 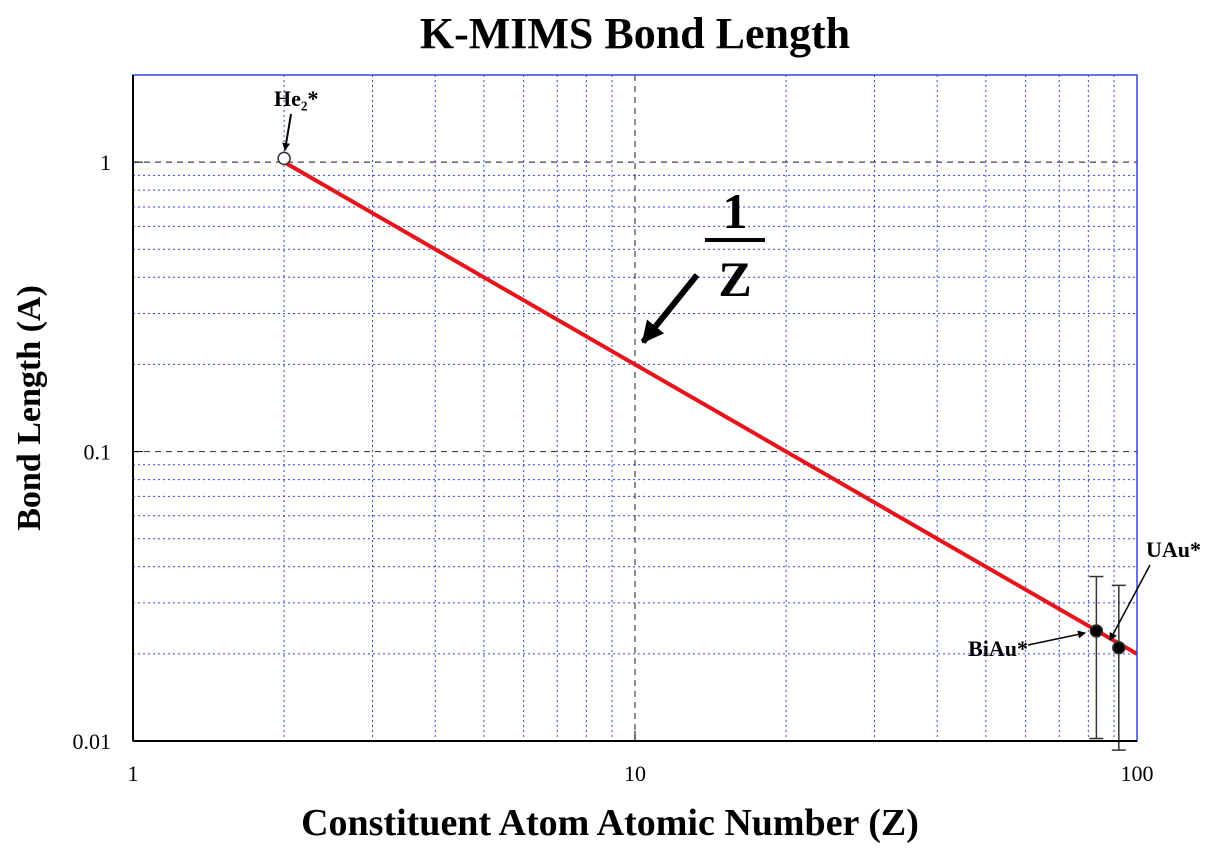 I want to click on y-tick-label: 0.01, so click(x=92, y=741).